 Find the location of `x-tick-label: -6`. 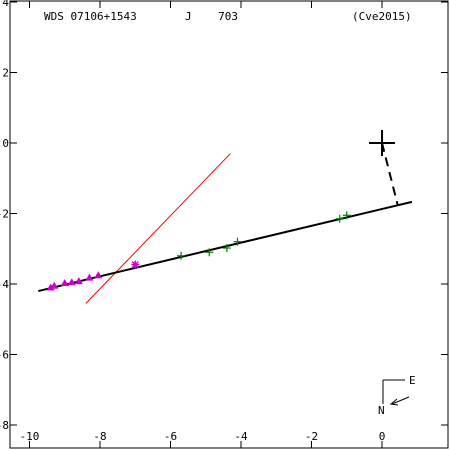

x-tick-label: -6 is located at coordinates (170, 436).